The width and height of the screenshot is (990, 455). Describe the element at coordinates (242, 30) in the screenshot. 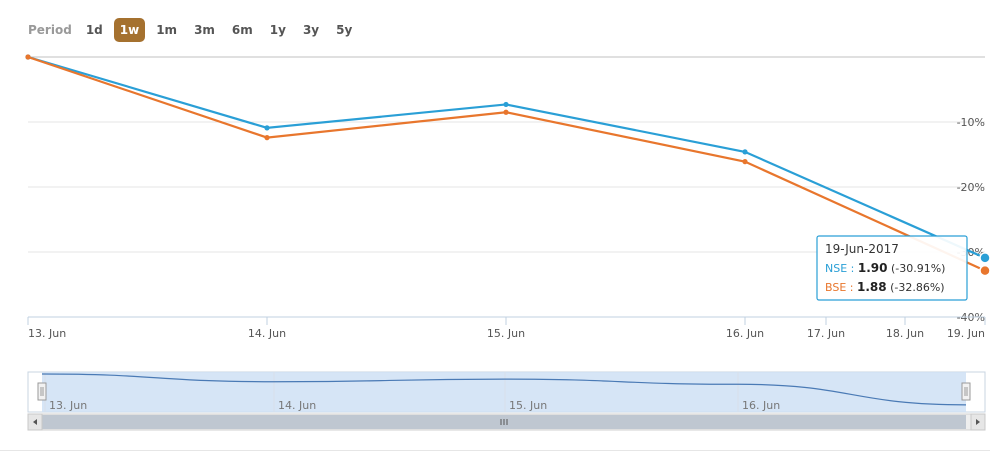

I see `range-button-6m: 6m` at that location.